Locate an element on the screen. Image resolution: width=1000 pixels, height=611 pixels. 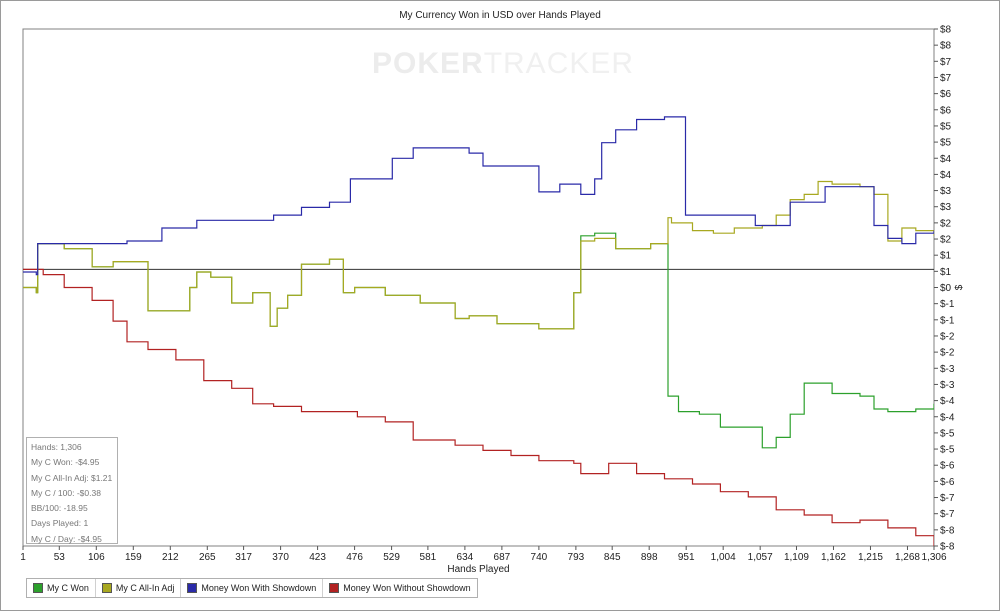
x-tick-label: 1,004 is located at coordinates (723, 557).